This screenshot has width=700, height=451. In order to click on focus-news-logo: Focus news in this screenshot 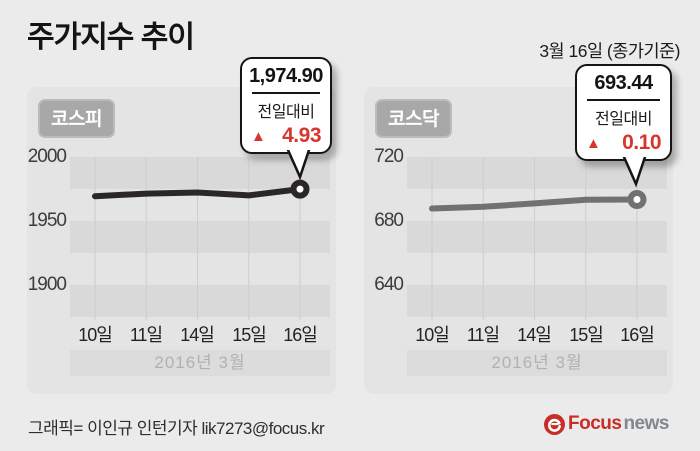, I will do `click(606, 424)`.